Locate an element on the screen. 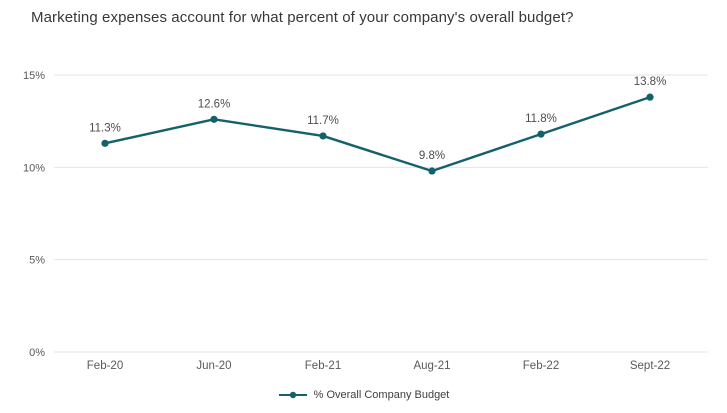 The width and height of the screenshot is (727, 413). y-tick-label: 0% is located at coordinates (37, 353).